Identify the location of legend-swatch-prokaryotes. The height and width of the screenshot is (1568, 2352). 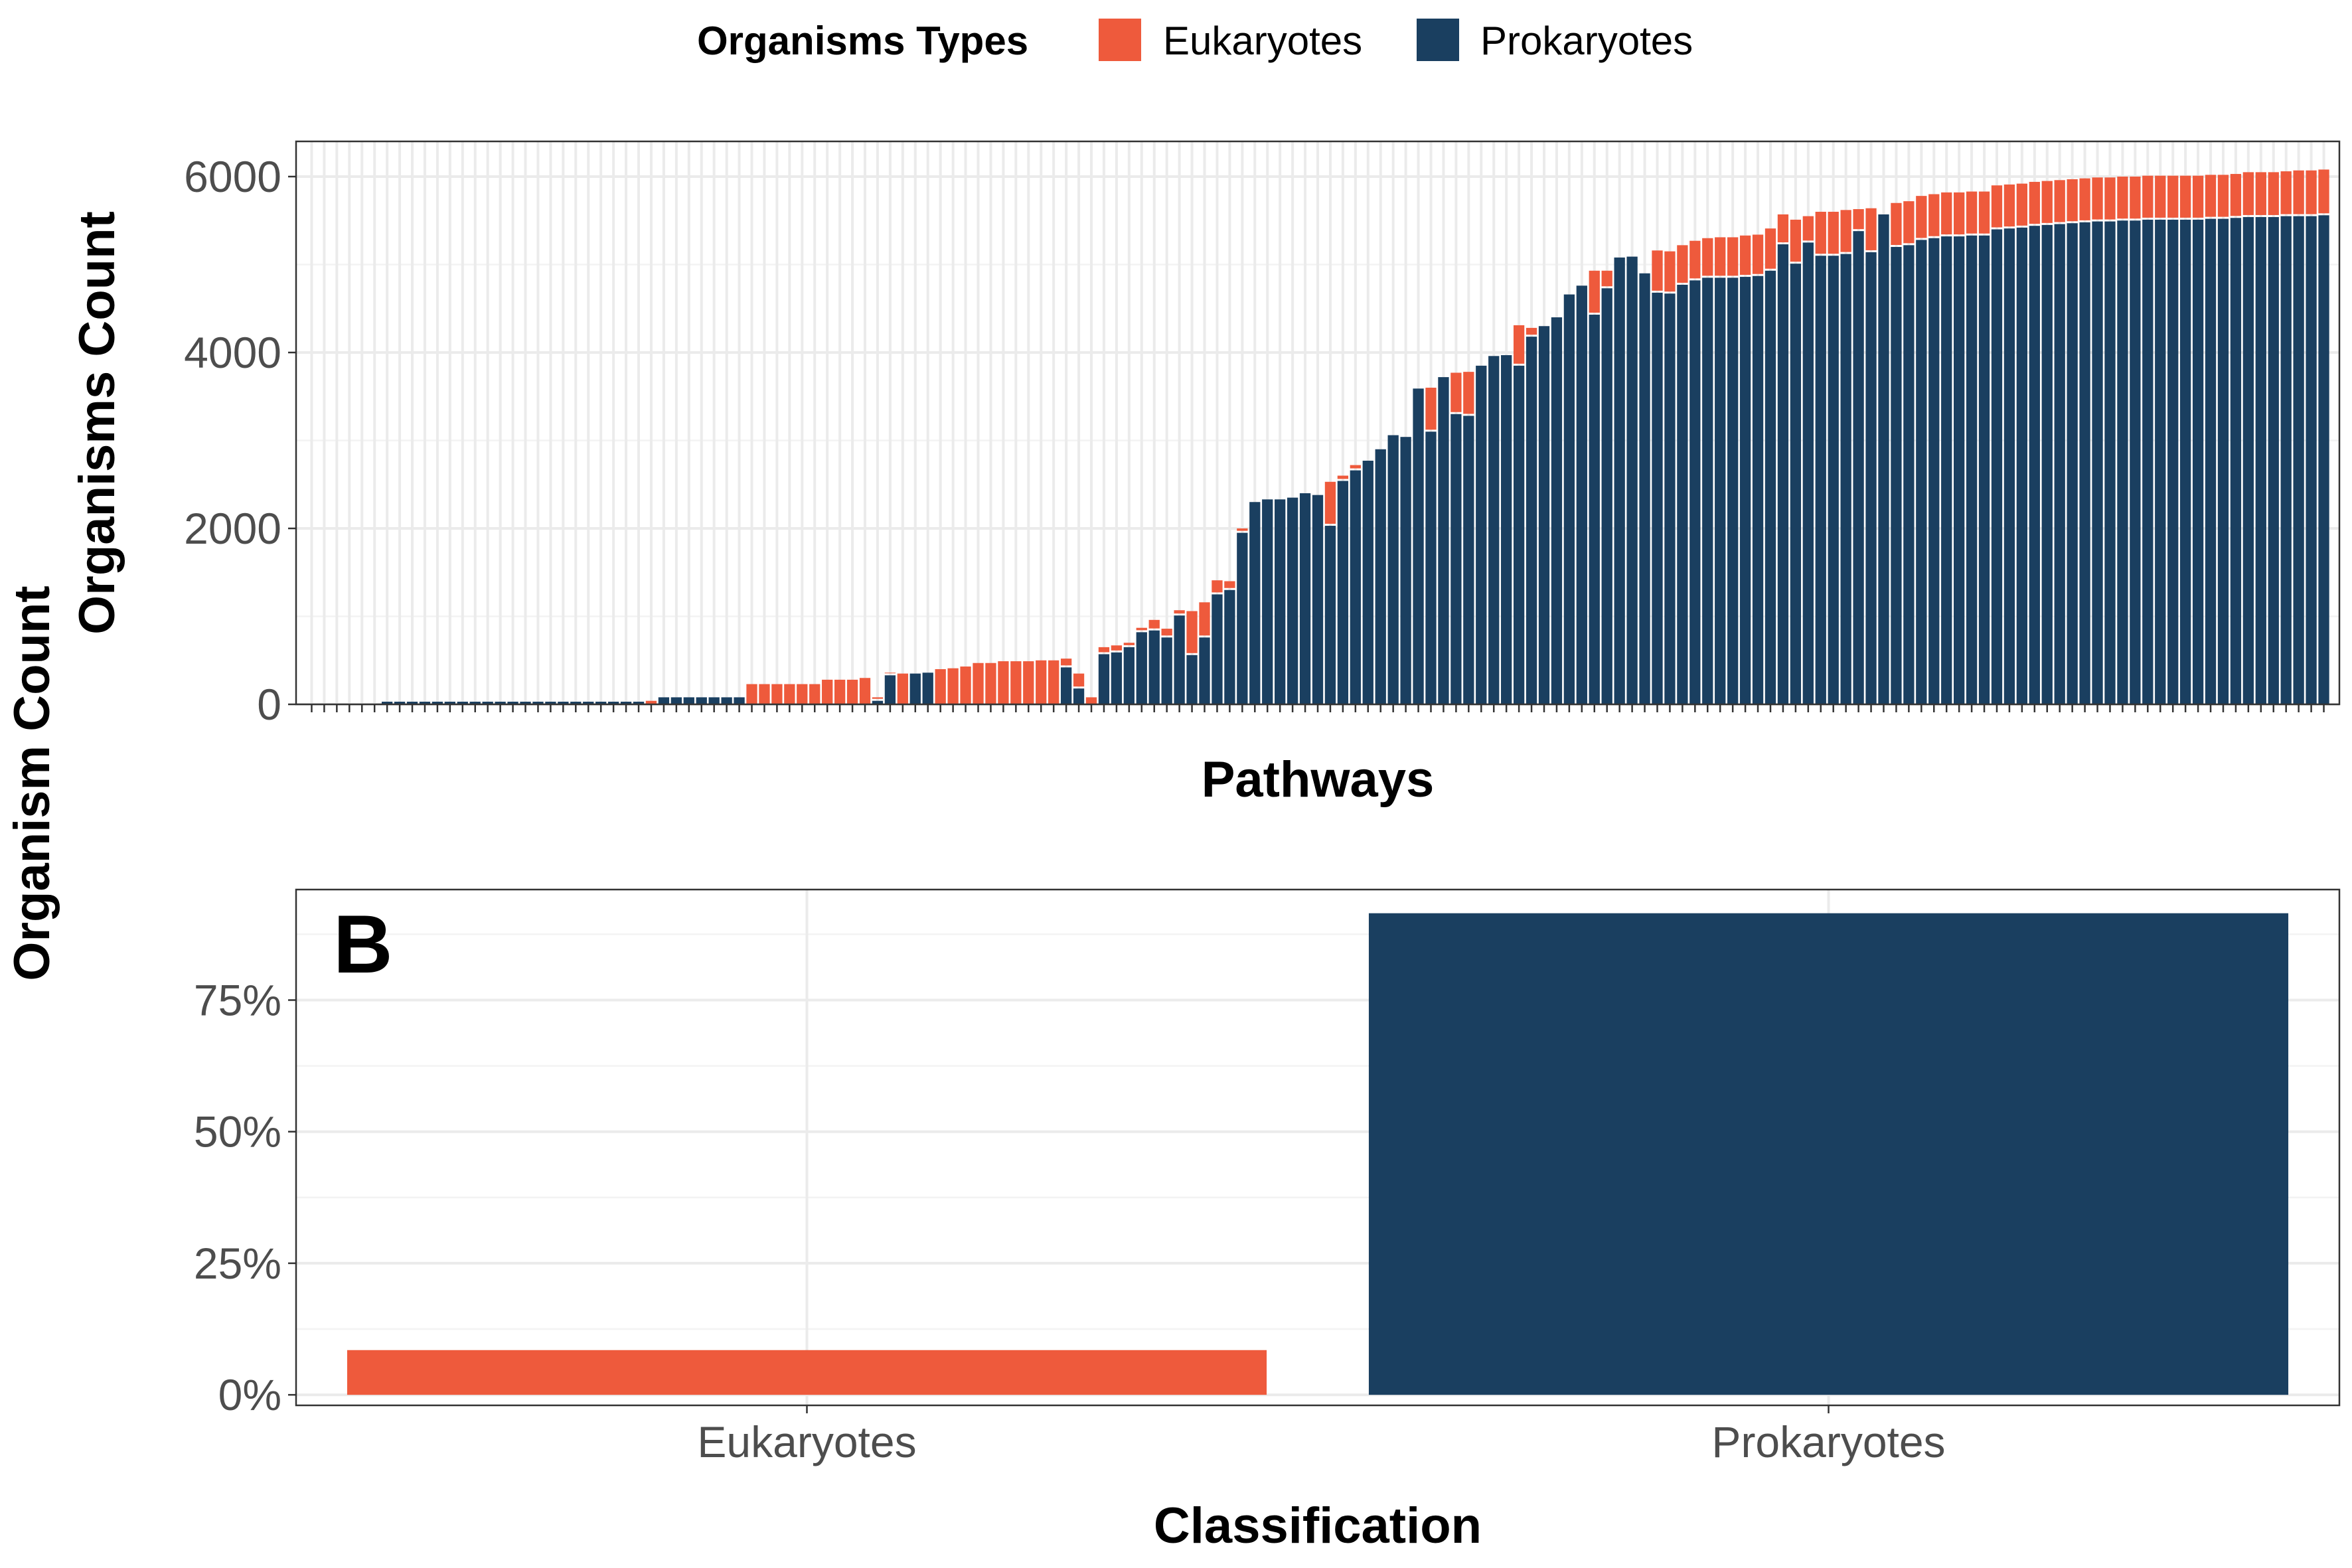
(1438, 40).